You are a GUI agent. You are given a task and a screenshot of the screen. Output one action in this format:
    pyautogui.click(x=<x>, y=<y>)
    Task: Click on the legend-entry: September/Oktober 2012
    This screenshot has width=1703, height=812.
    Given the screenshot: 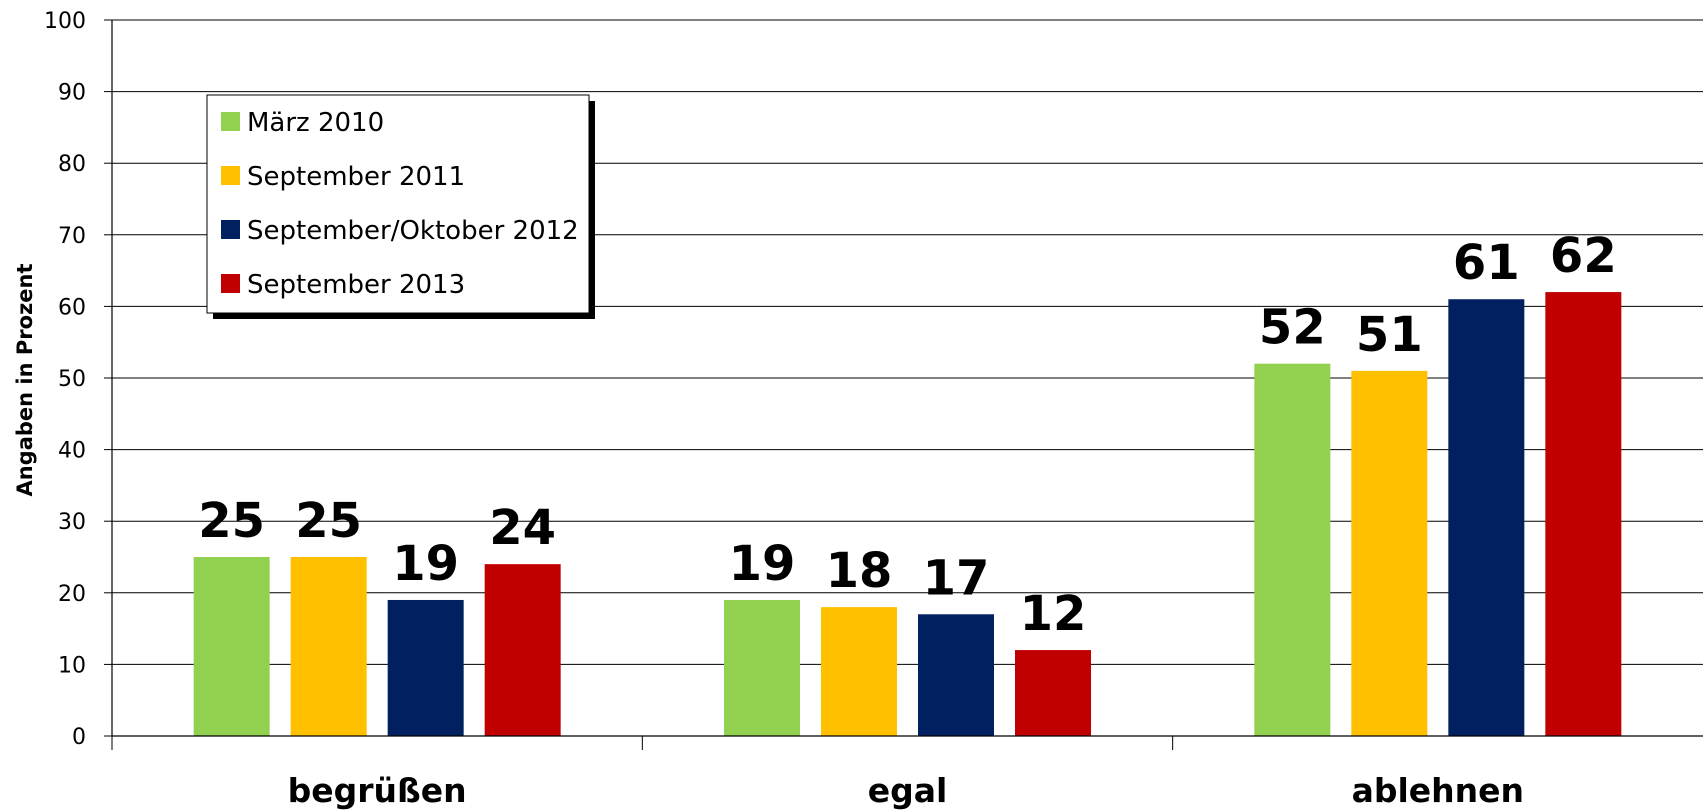 What is the action you would take?
    pyautogui.click(x=413, y=231)
    